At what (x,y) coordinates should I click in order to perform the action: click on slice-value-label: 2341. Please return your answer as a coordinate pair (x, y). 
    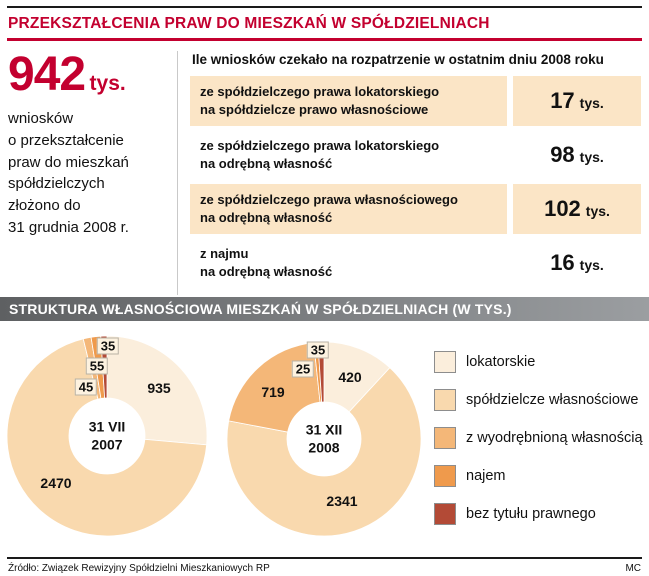
    Looking at the image, I should click on (342, 501).